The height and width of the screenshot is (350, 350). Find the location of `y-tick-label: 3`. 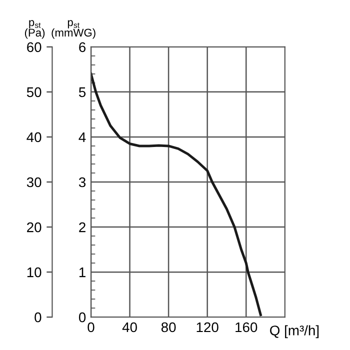

y-tick-label: 3 is located at coordinates (82, 182).